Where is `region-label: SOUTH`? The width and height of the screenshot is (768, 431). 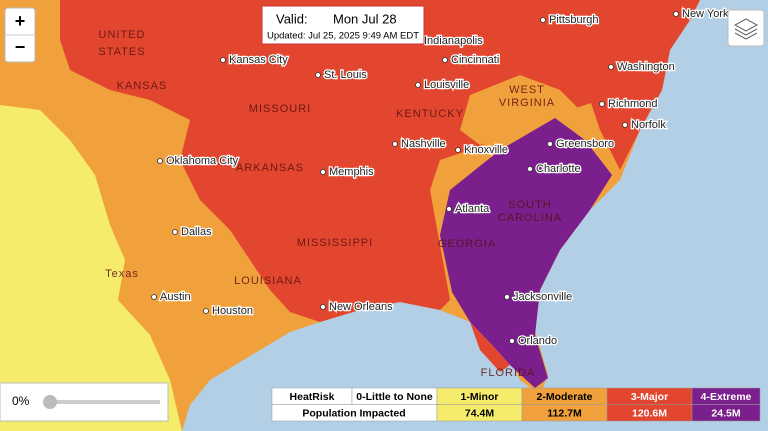
region-label: SOUTH is located at coordinates (530, 205).